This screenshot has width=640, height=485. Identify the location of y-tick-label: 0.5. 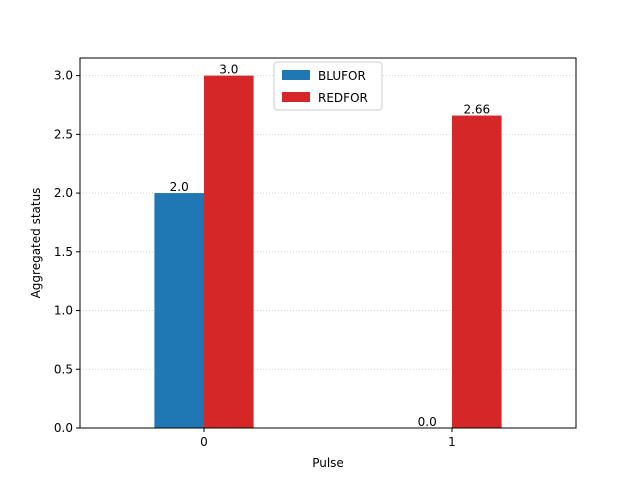
(63, 369).